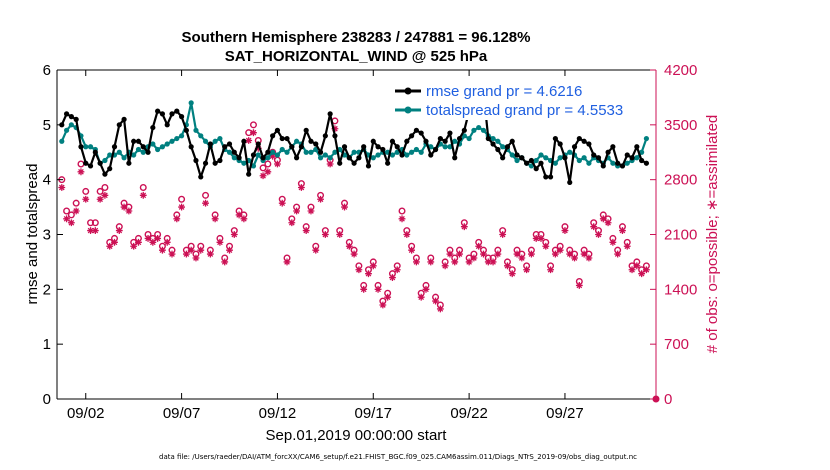  What do you see at coordinates (47, 399) in the screenshot?
I see `y-left-tick-label: 0` at bounding box center [47, 399].